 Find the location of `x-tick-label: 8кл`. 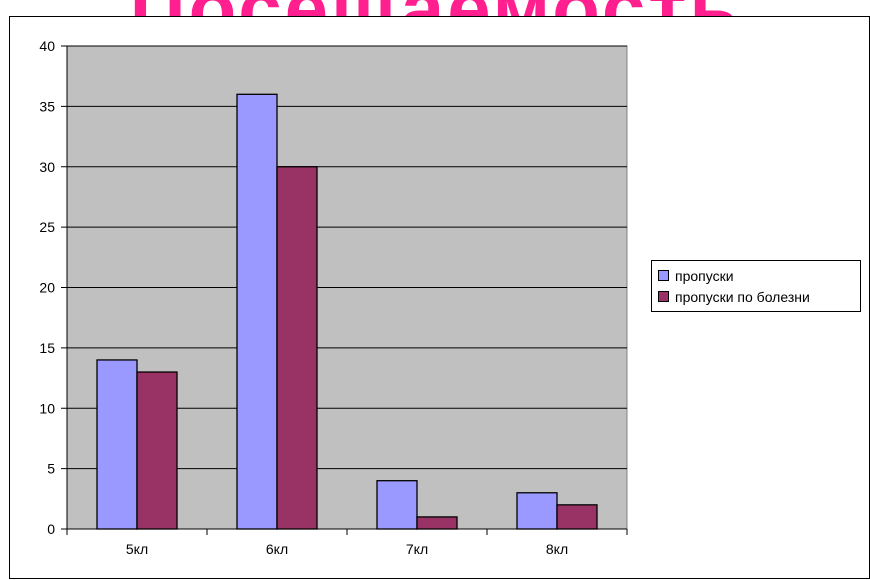

x-tick-label: 8кл is located at coordinates (557, 549).